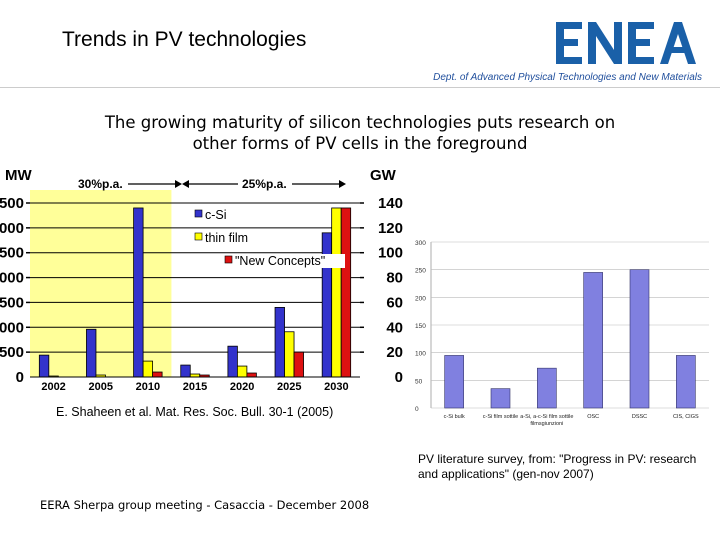 The height and width of the screenshot is (540, 720). I want to click on x-tick-label: 2002, so click(53, 387).